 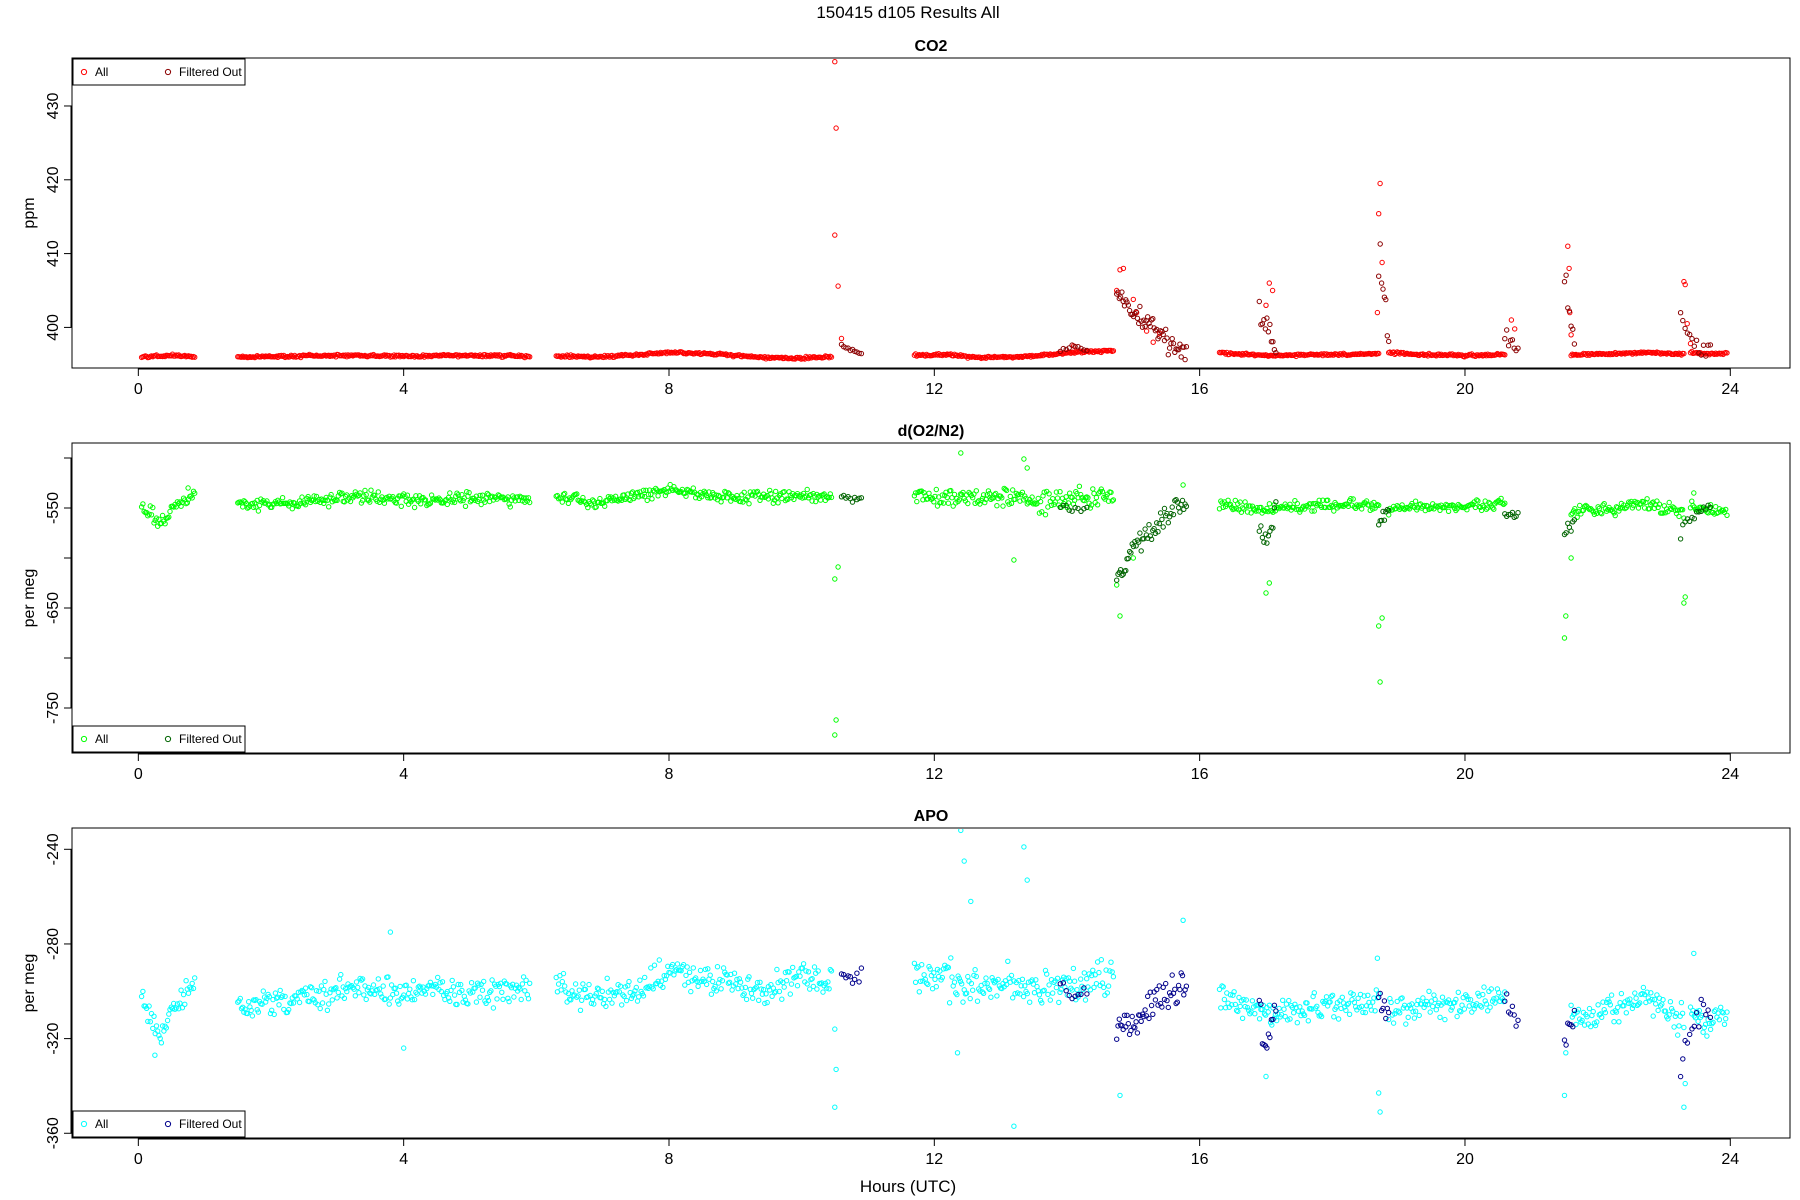 I want to click on x-tick-label: 8, so click(x=669, y=1159).